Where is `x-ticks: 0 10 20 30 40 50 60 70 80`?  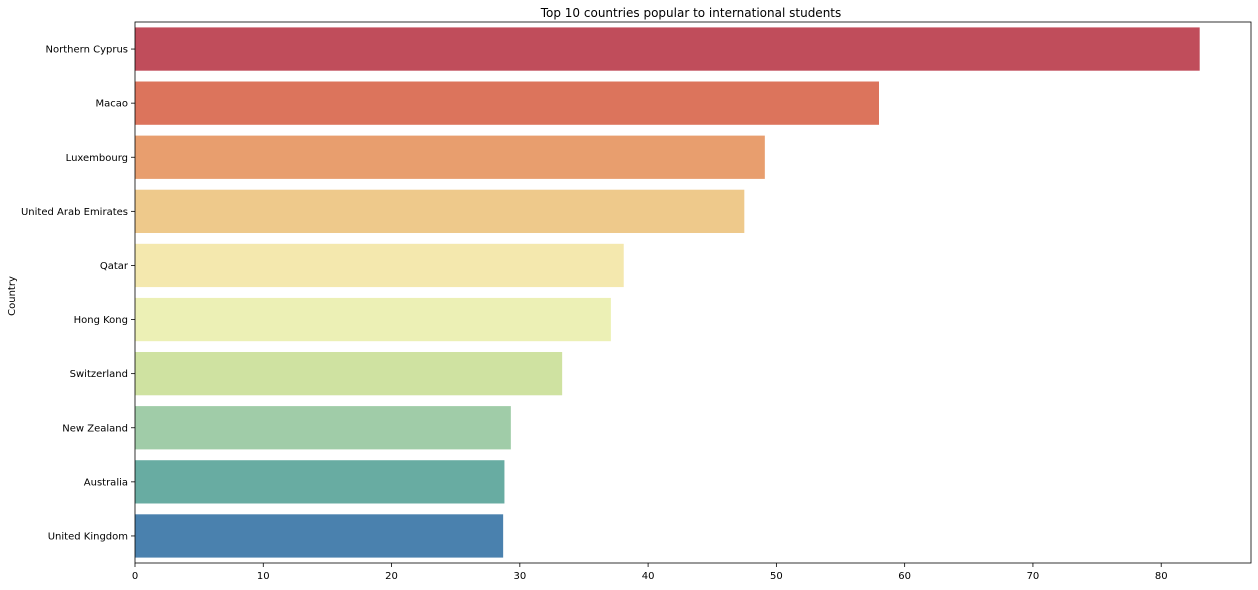 x-ticks: 0 10 20 30 40 50 60 70 80 is located at coordinates (650, 572).